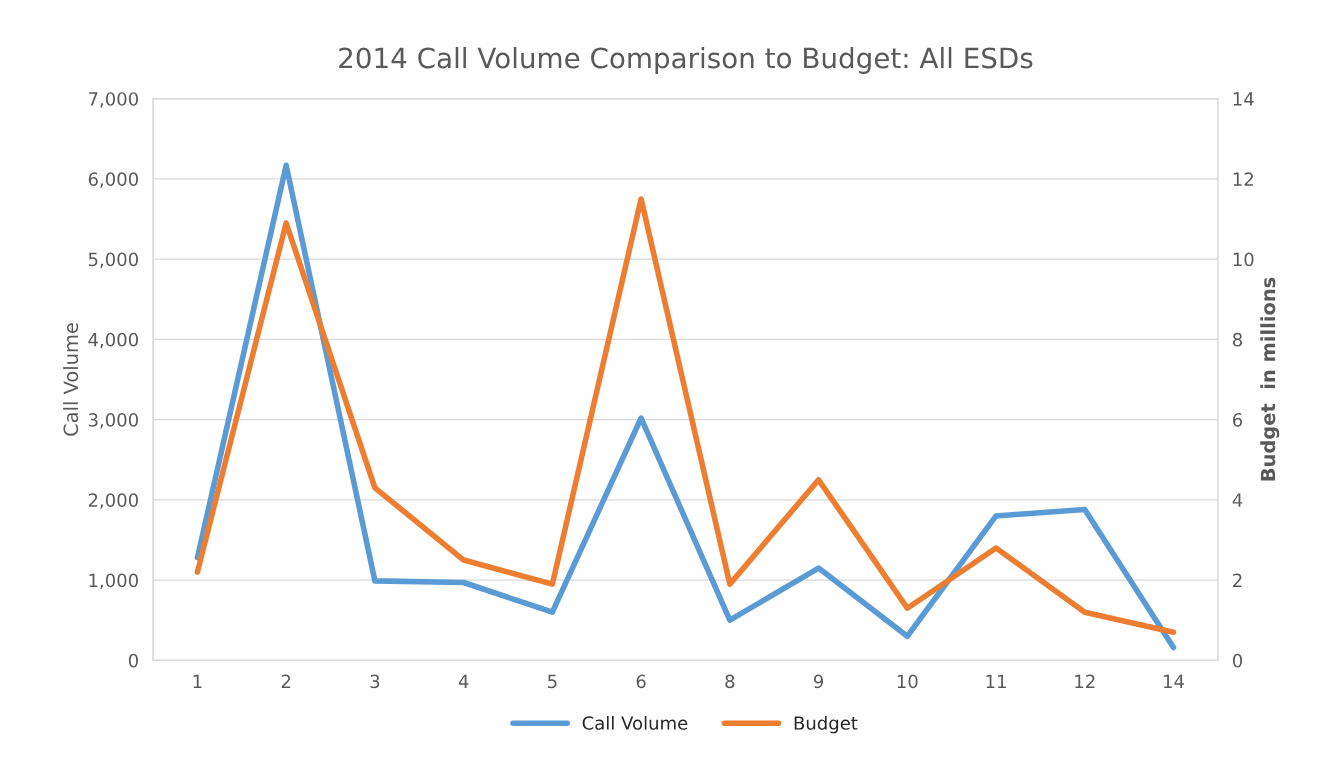 This screenshot has width=1331, height=759. I want to click on x-tick-label: 14, so click(1173, 681).